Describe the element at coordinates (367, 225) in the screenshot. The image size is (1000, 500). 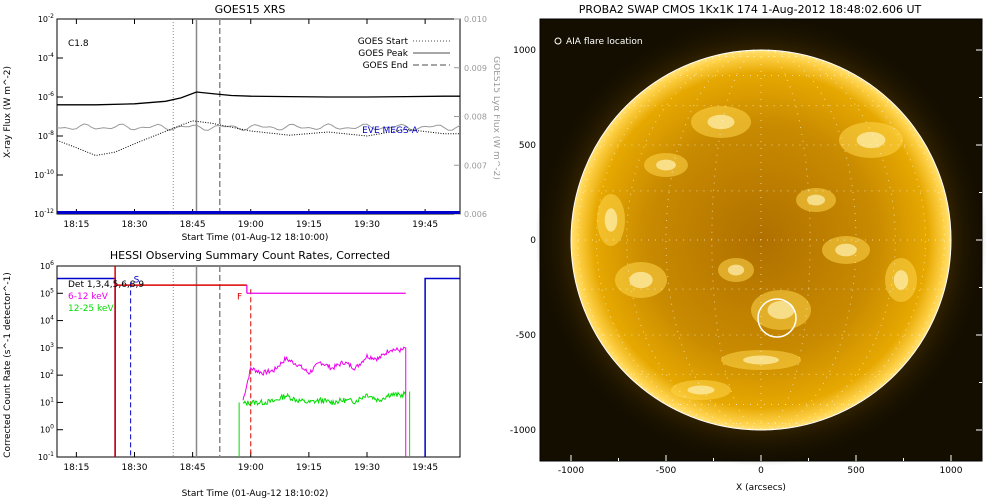
I see `goes-xtick-label: 19:30` at that location.